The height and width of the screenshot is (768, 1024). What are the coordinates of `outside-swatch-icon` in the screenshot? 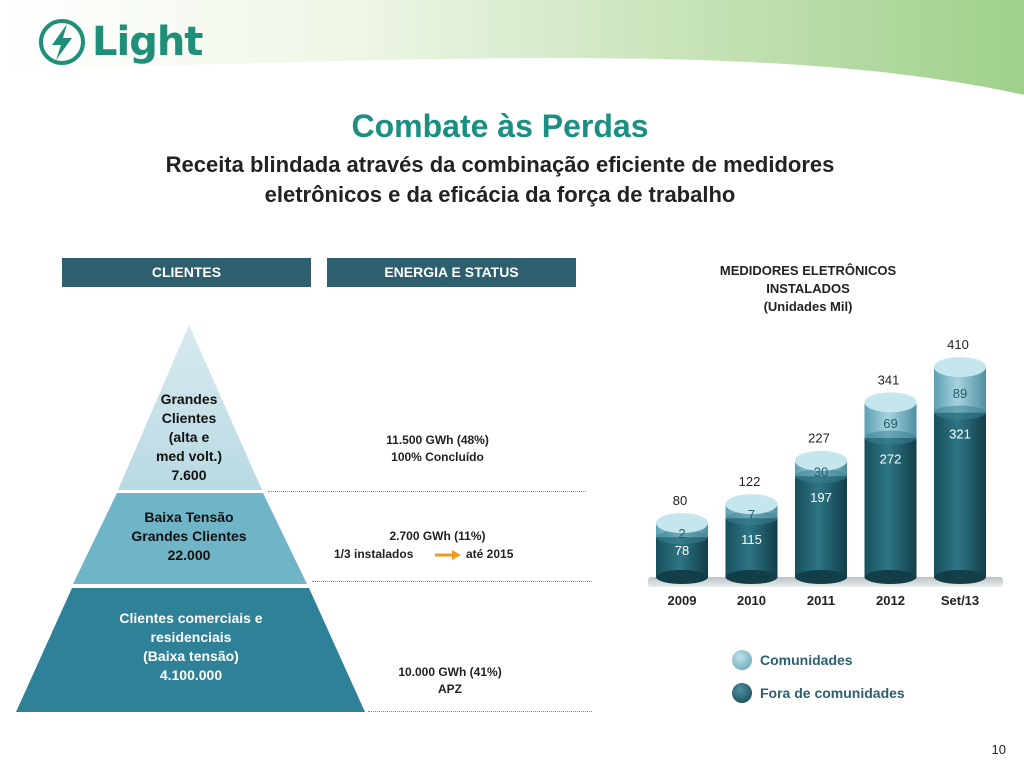 It's located at (742, 693).